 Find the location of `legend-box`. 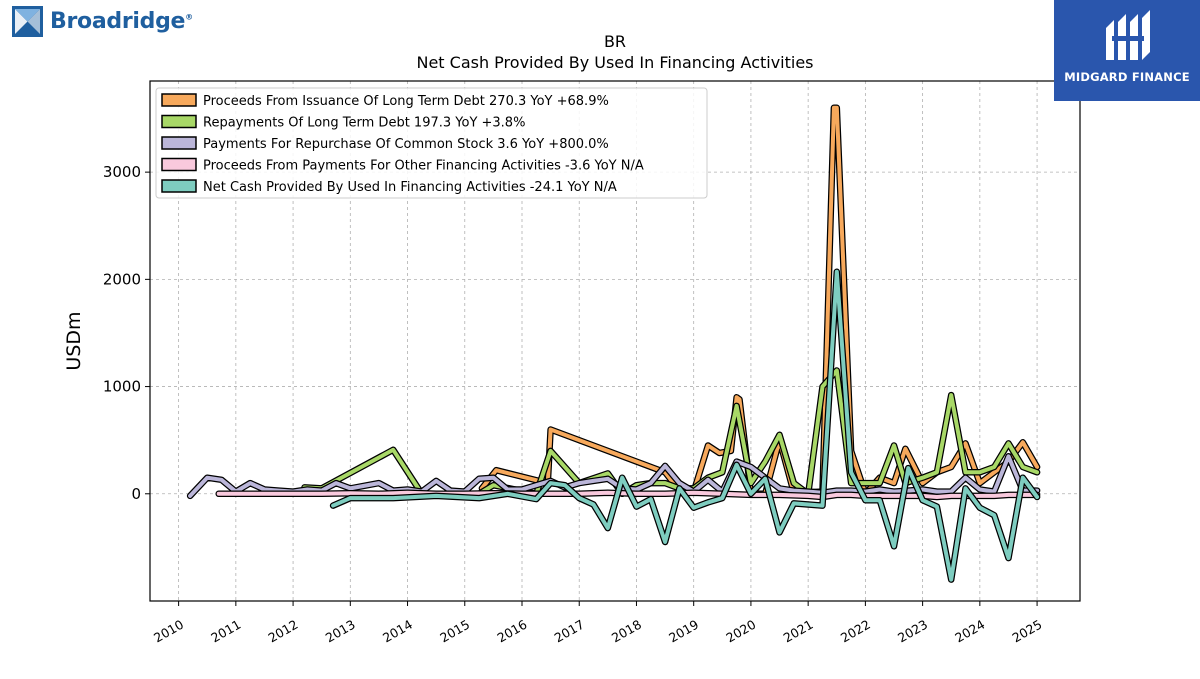

legend-box is located at coordinates (431, 143).